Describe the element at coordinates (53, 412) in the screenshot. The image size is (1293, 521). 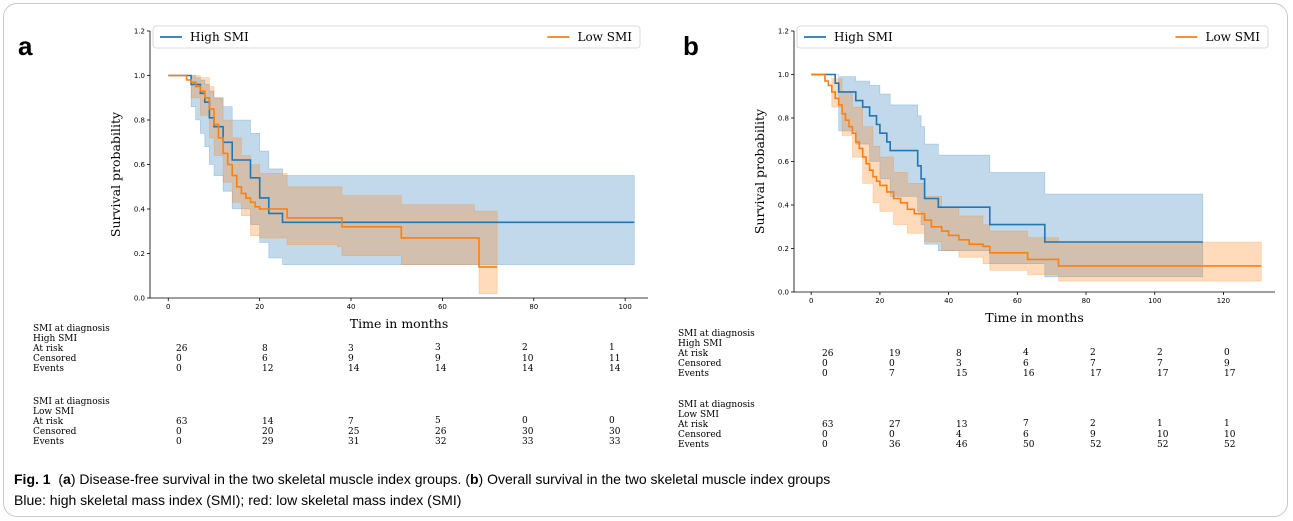
I see `risk-group-name: Low SMI` at that location.